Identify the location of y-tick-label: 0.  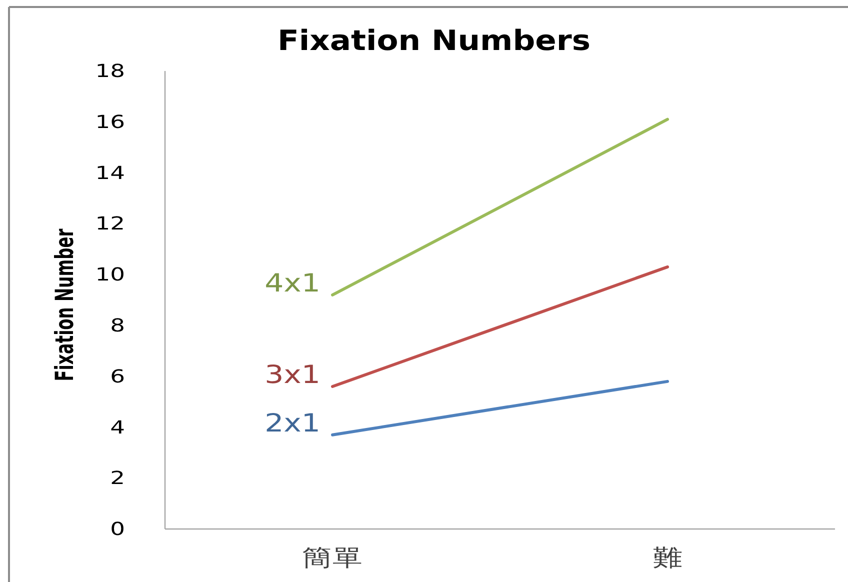
(117, 529).